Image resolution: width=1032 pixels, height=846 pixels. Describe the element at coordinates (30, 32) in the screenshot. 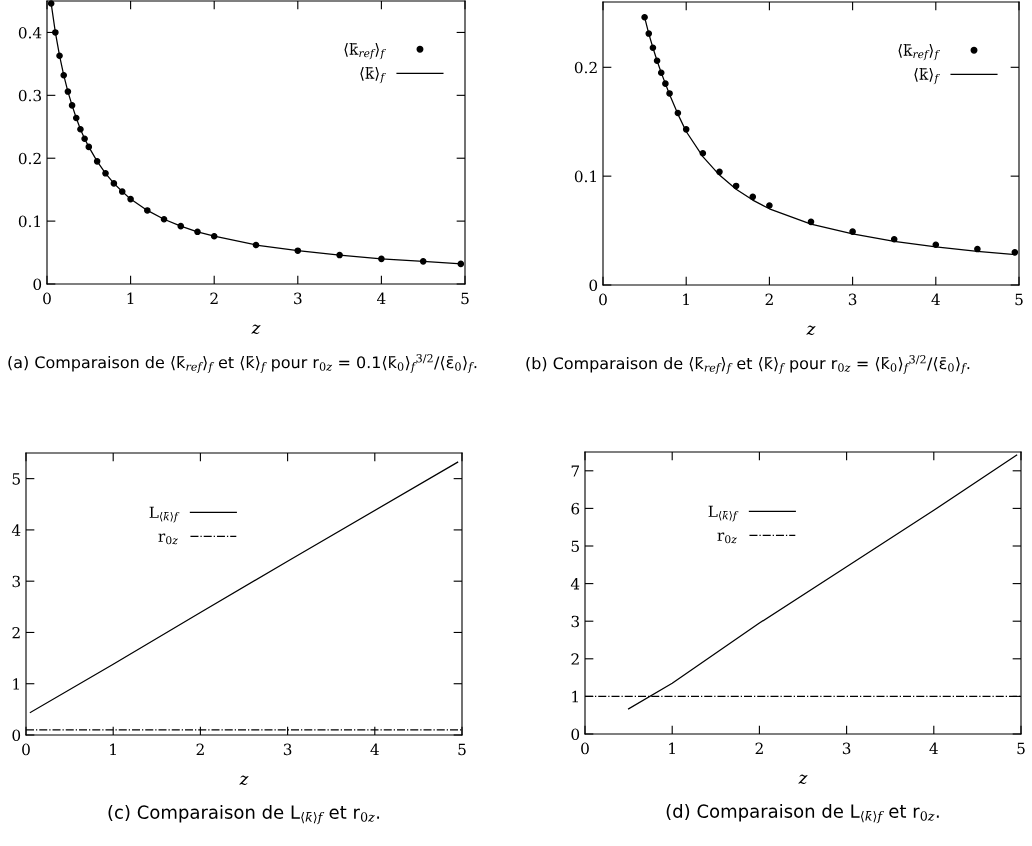

I see `y-tick-label: 0.4` at that location.